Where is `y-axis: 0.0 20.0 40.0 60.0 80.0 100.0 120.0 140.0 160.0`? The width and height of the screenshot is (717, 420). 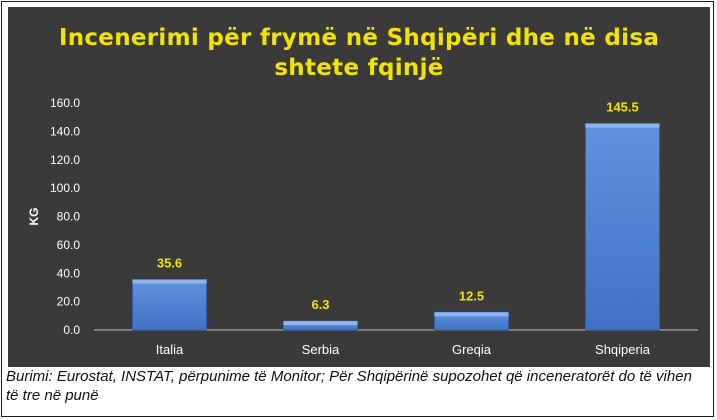 y-axis: 0.0 20.0 40.0 60.0 80.0 100.0 120.0 140.0 160.0 is located at coordinates (65, 216).